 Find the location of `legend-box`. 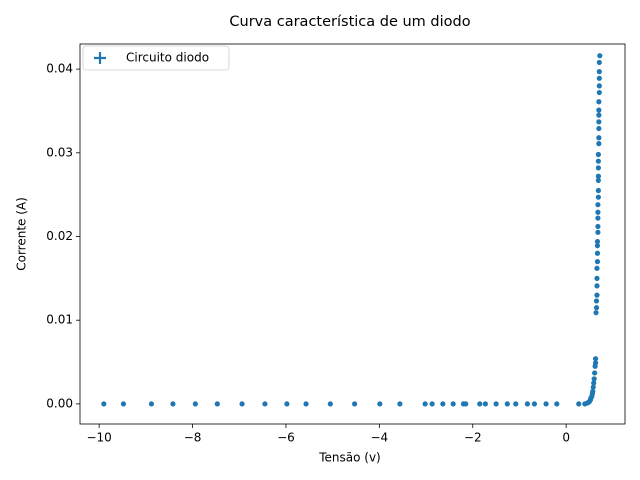

legend-box is located at coordinates (156, 58).